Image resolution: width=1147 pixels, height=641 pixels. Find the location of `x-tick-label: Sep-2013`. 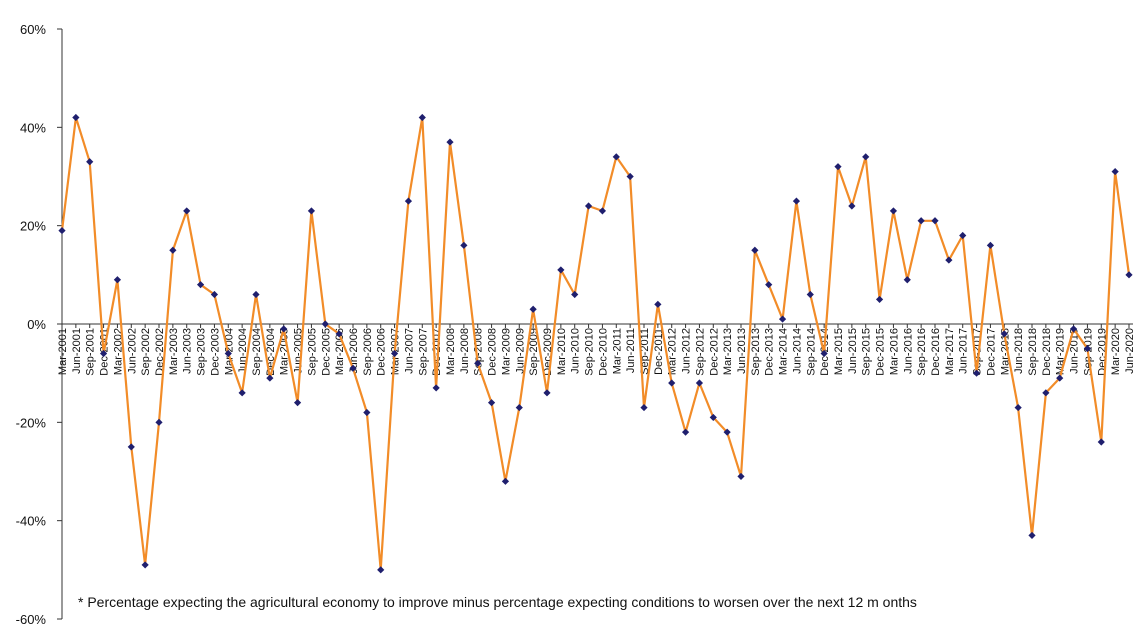

x-tick-label: Sep-2013 is located at coordinates (756, 352).